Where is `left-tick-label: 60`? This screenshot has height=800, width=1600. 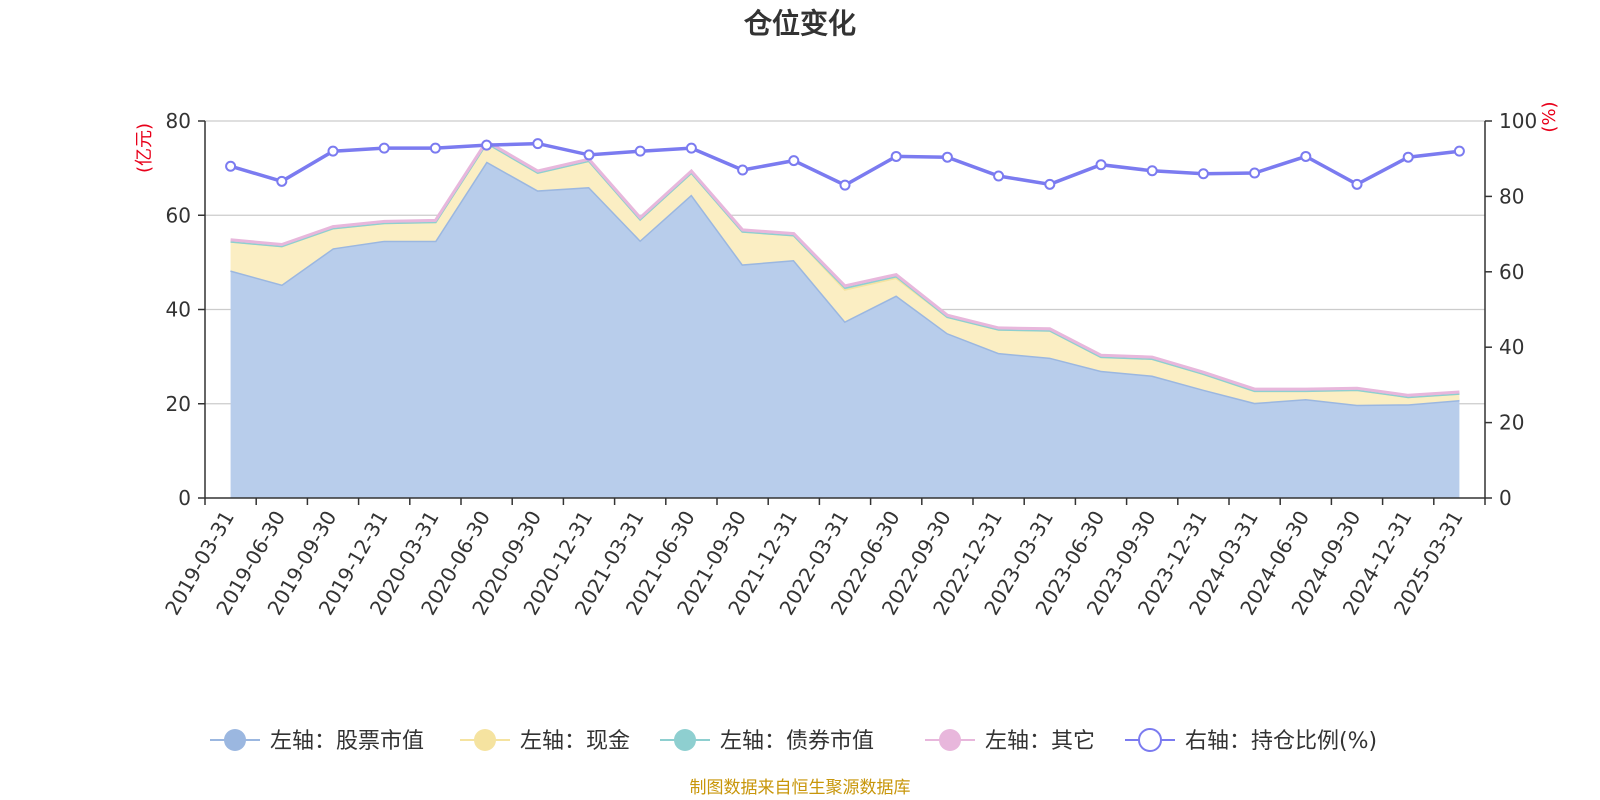 left-tick-label: 60 is located at coordinates (178, 215).